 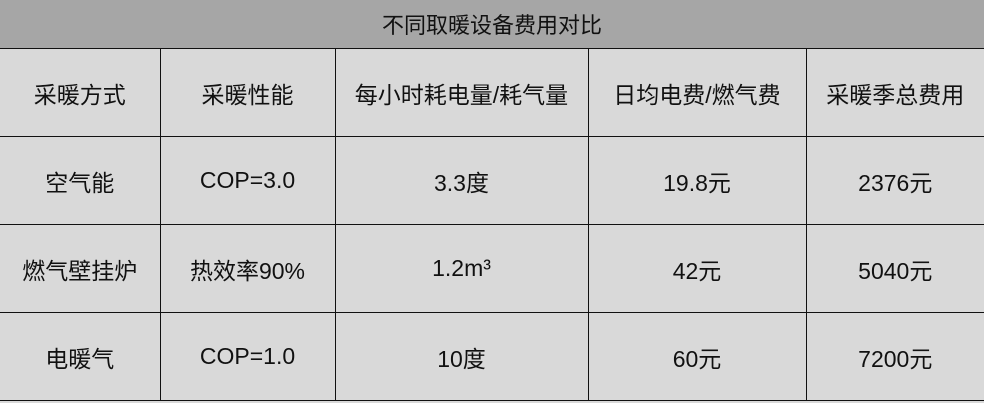 I want to click on table-cell: 电暖气, so click(x=80, y=356).